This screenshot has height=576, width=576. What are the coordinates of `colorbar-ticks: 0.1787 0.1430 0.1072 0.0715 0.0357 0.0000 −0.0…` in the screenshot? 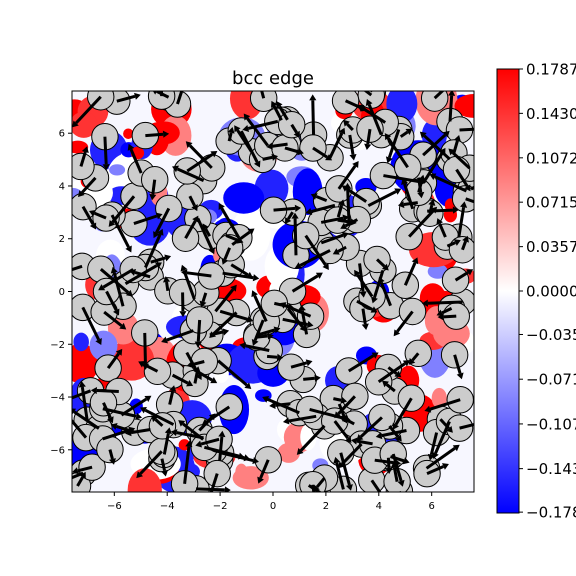 It's located at (547, 291).